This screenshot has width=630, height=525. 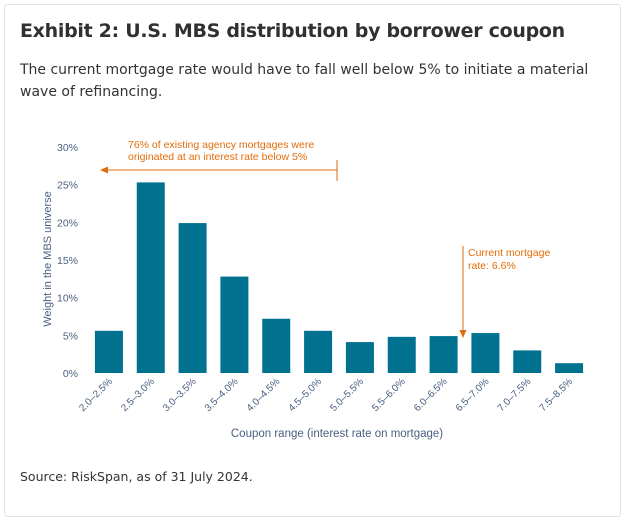 I want to click on x-tick-label: 7.0–7.5%, so click(x=515, y=395).